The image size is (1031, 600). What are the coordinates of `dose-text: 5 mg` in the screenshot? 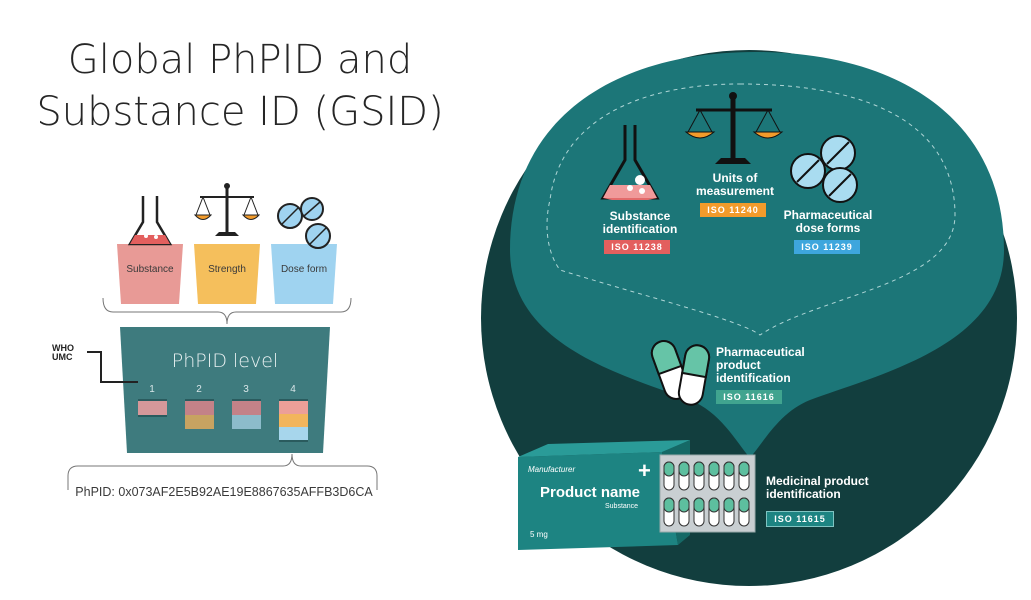 It's located at (539, 534).